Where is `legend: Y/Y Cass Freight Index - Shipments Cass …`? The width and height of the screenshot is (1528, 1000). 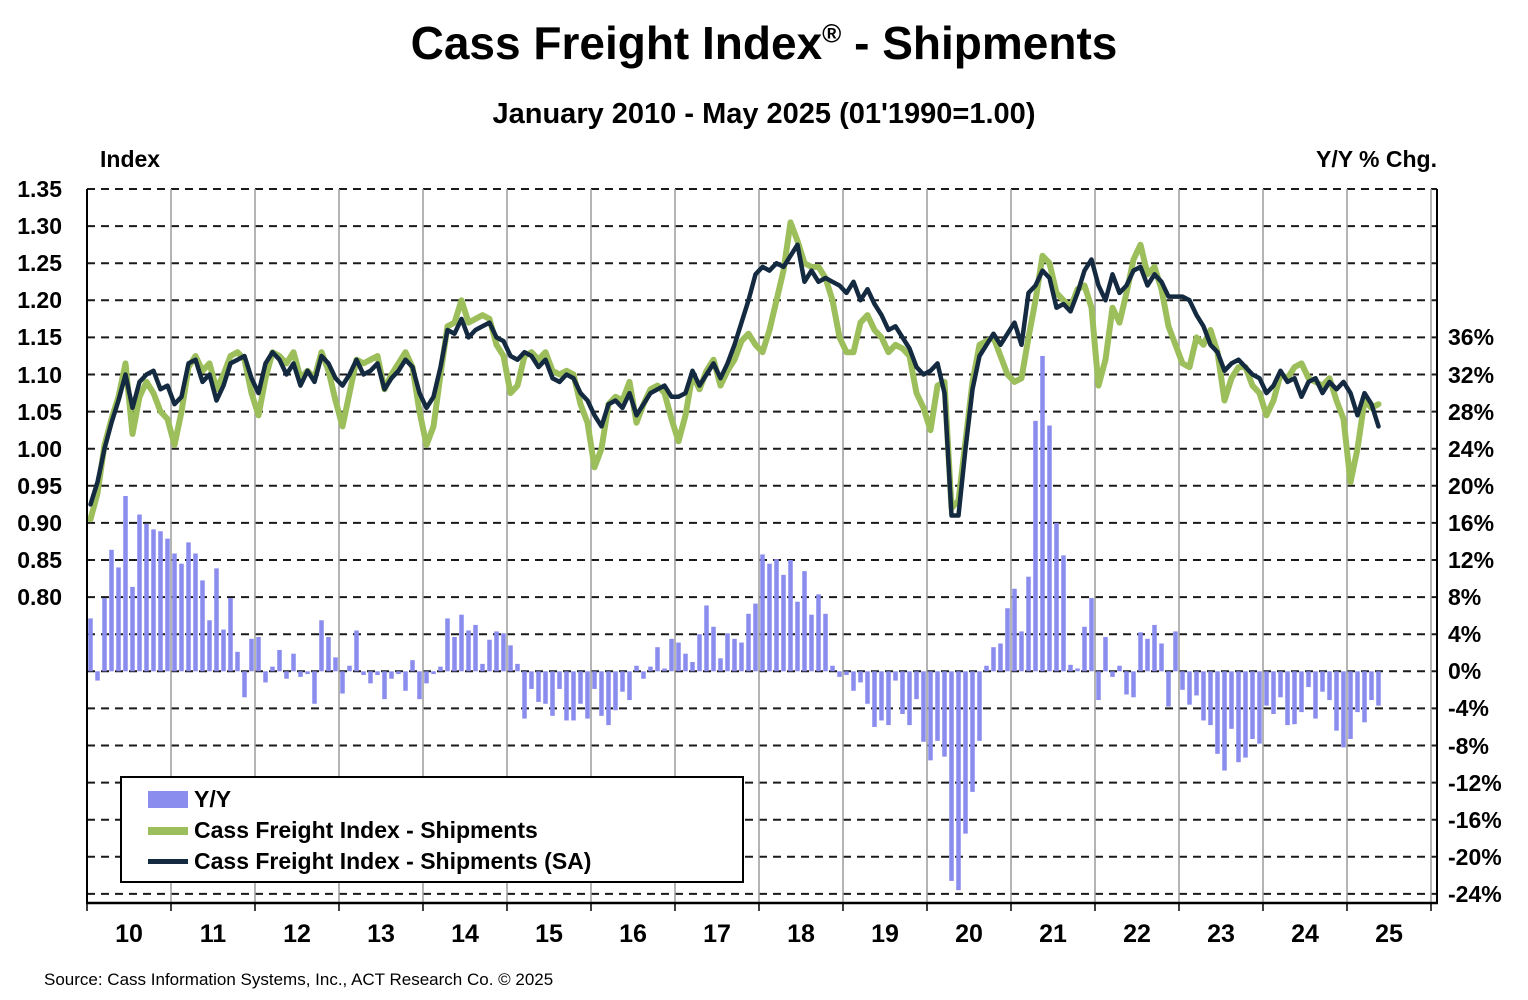 legend: Y/Y Cass Freight Index - Shipments Cass … is located at coordinates (432, 829).